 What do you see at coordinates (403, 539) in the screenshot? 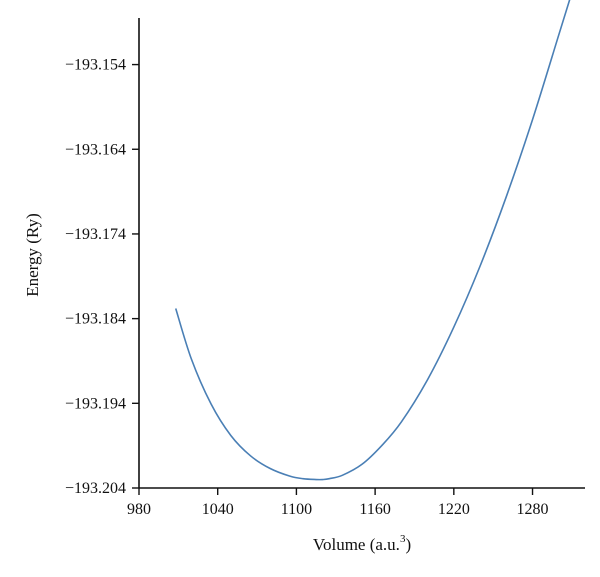
I see `x-axis-label-superscript: 3` at bounding box center [403, 539].